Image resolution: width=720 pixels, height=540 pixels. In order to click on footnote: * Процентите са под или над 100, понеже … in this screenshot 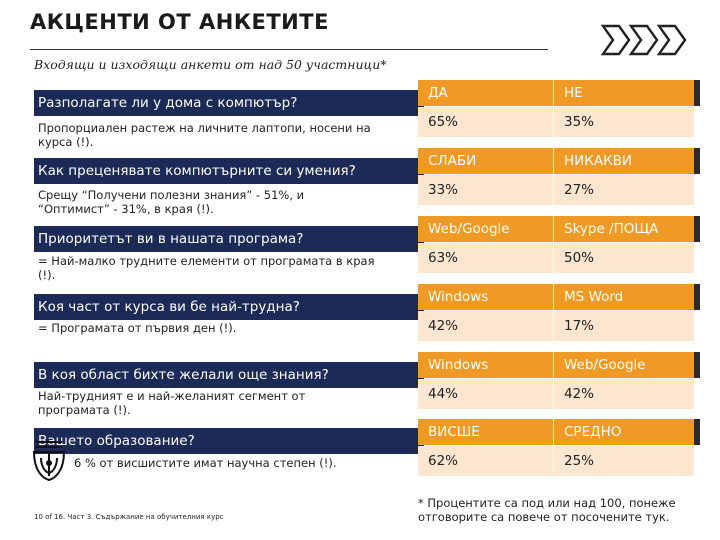, I will do `click(547, 510)`.